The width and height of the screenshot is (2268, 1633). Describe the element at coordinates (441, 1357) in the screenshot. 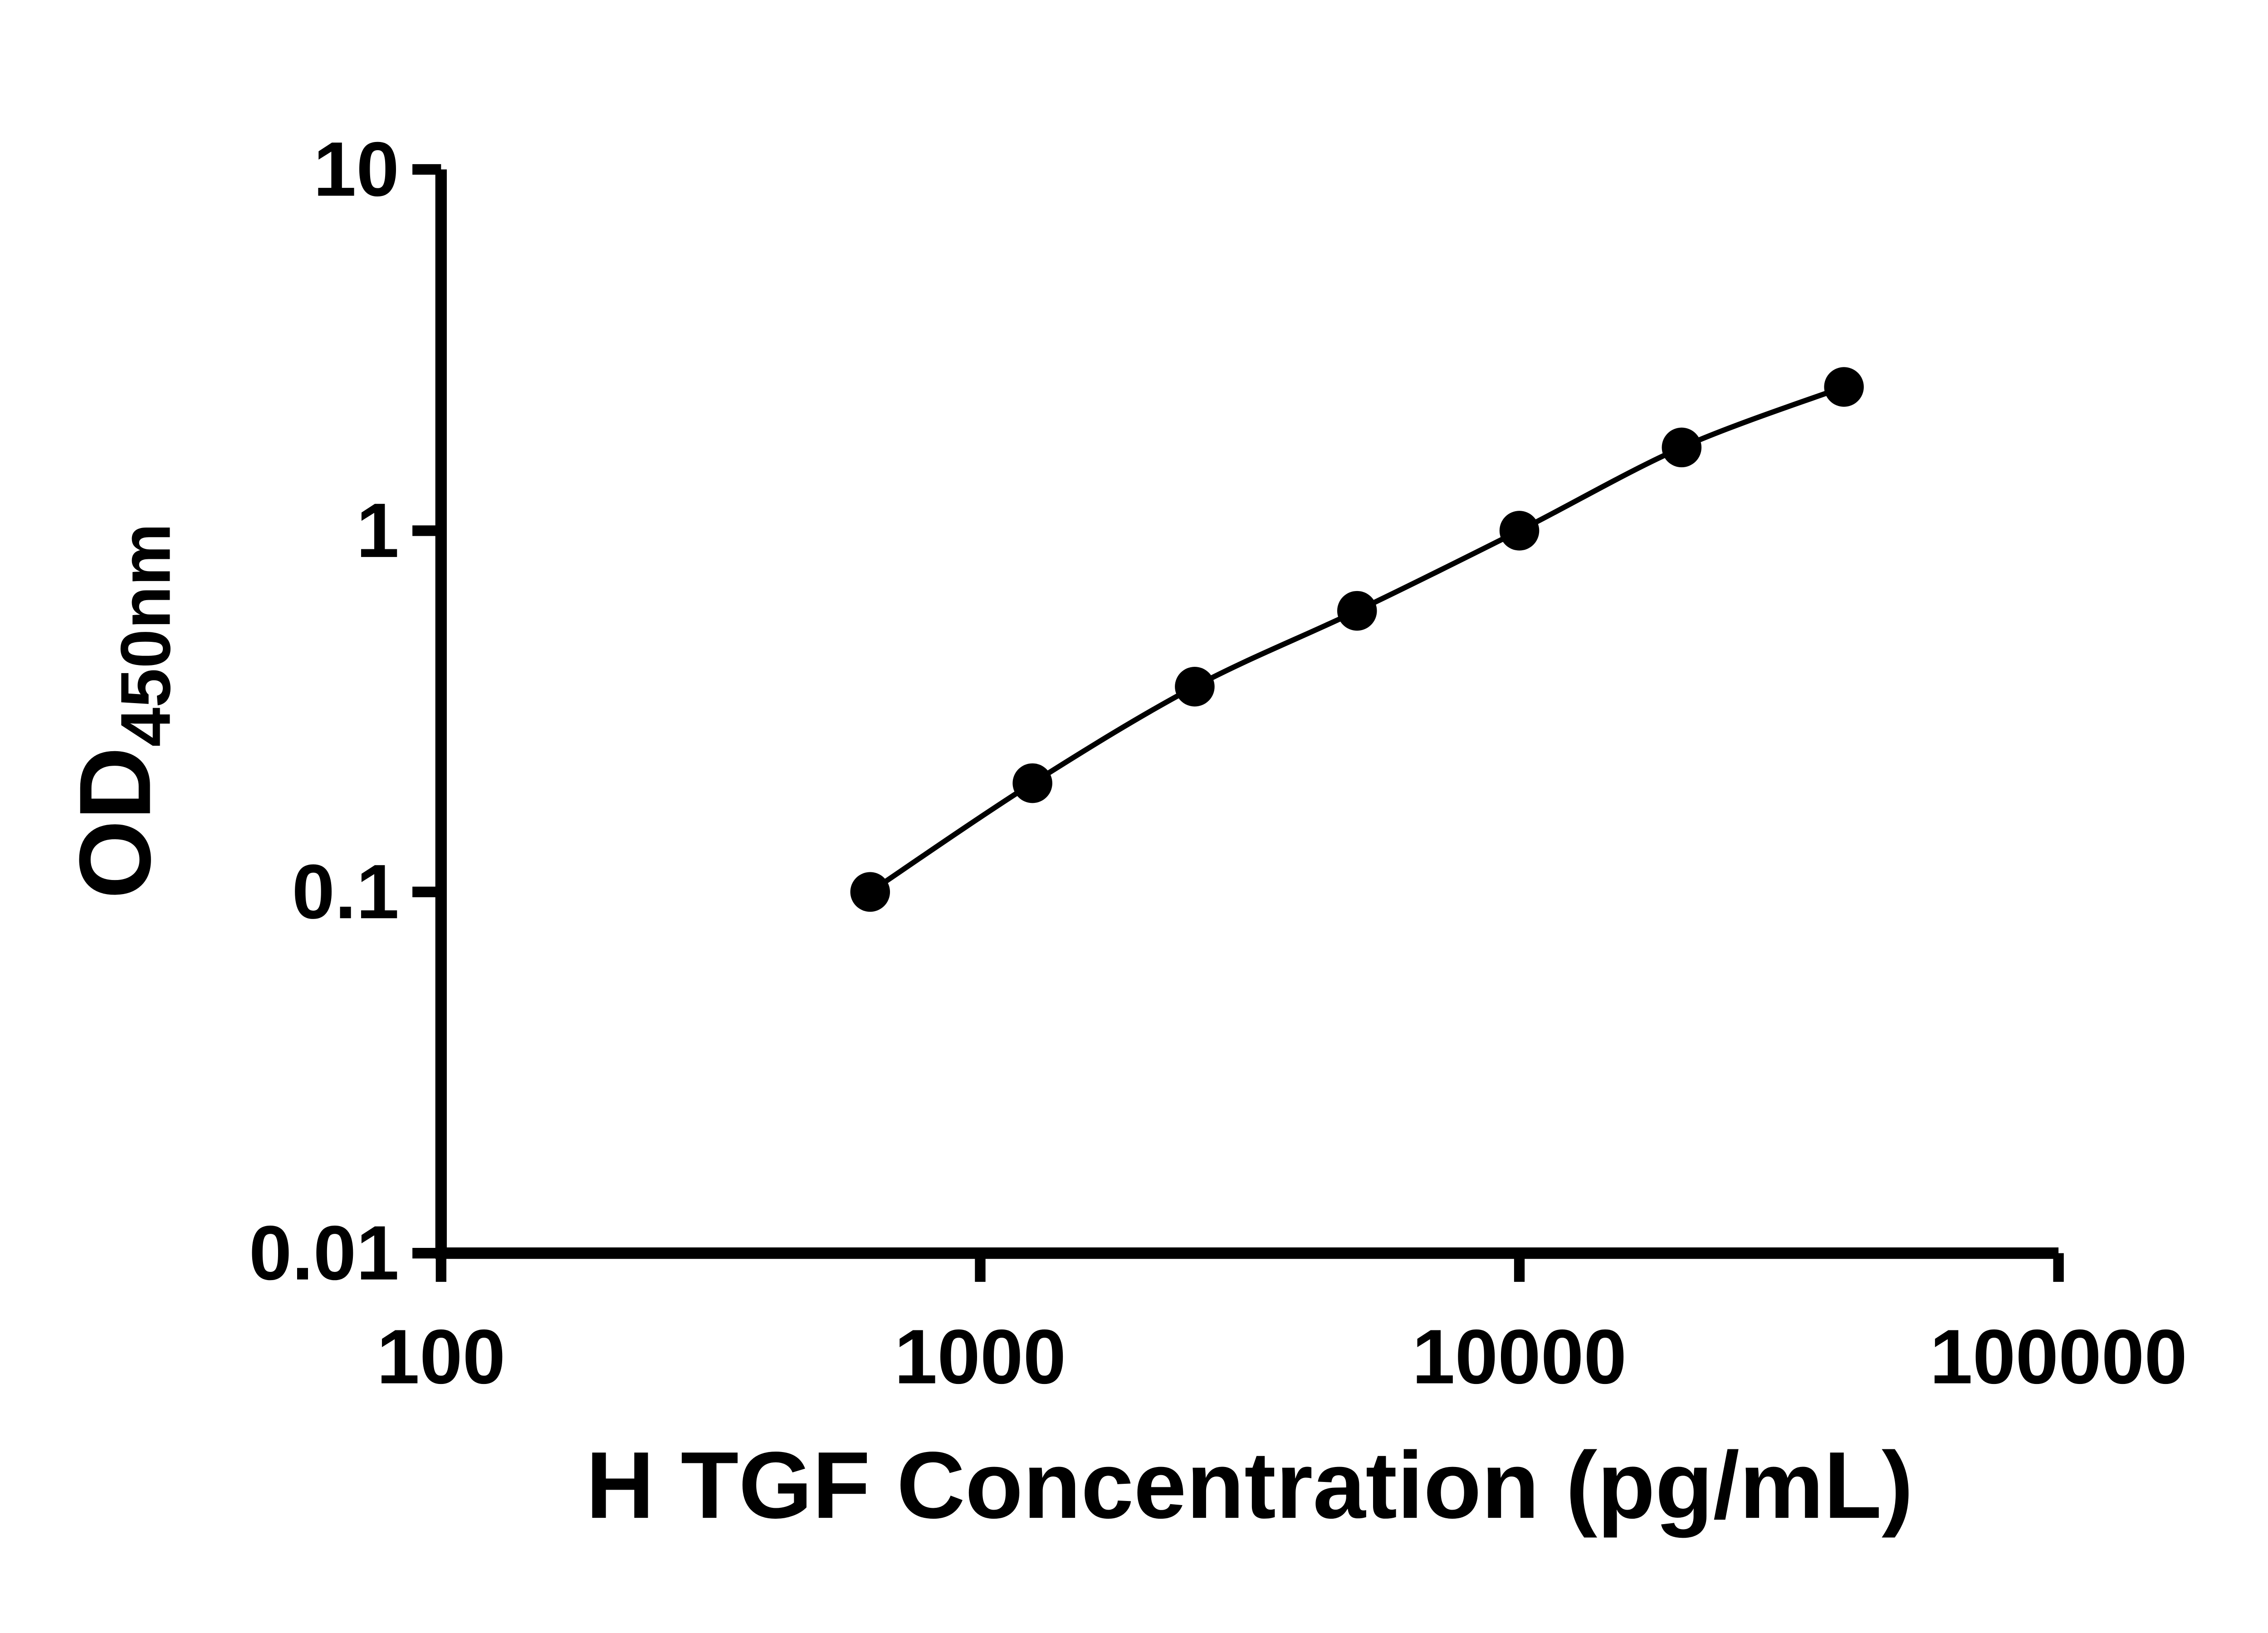

I see `x-axis-tick-label: 100` at that location.